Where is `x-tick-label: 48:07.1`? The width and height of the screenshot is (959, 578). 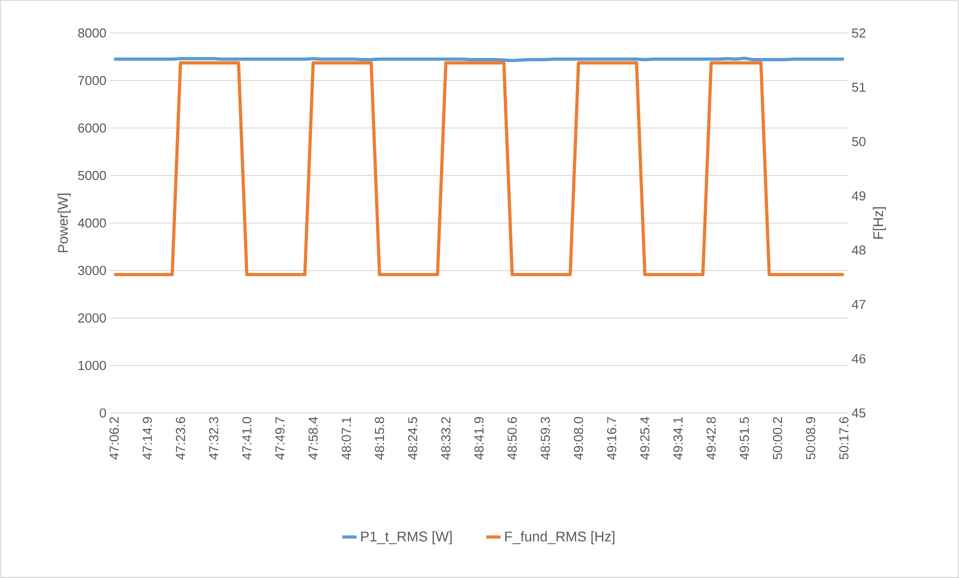
x-tick-label: 48:07.1 is located at coordinates (346, 438).